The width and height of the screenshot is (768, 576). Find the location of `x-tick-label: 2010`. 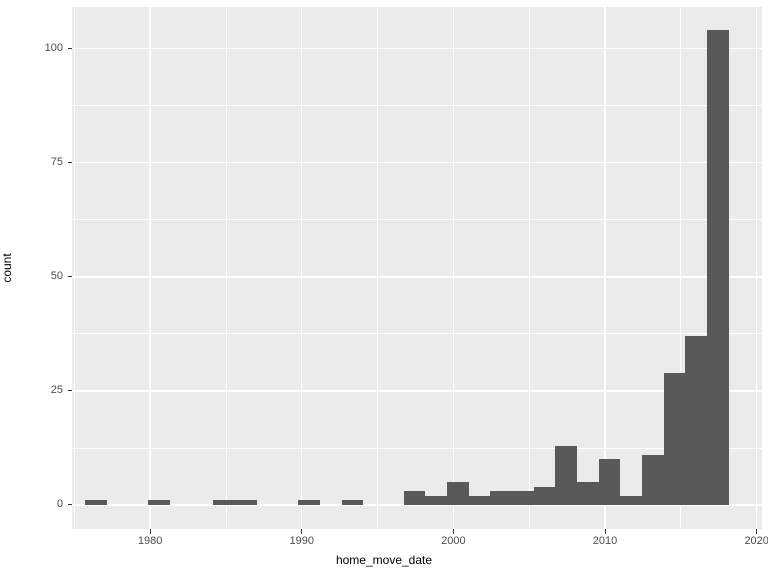

x-tick-label: 2010 is located at coordinates (605, 541).